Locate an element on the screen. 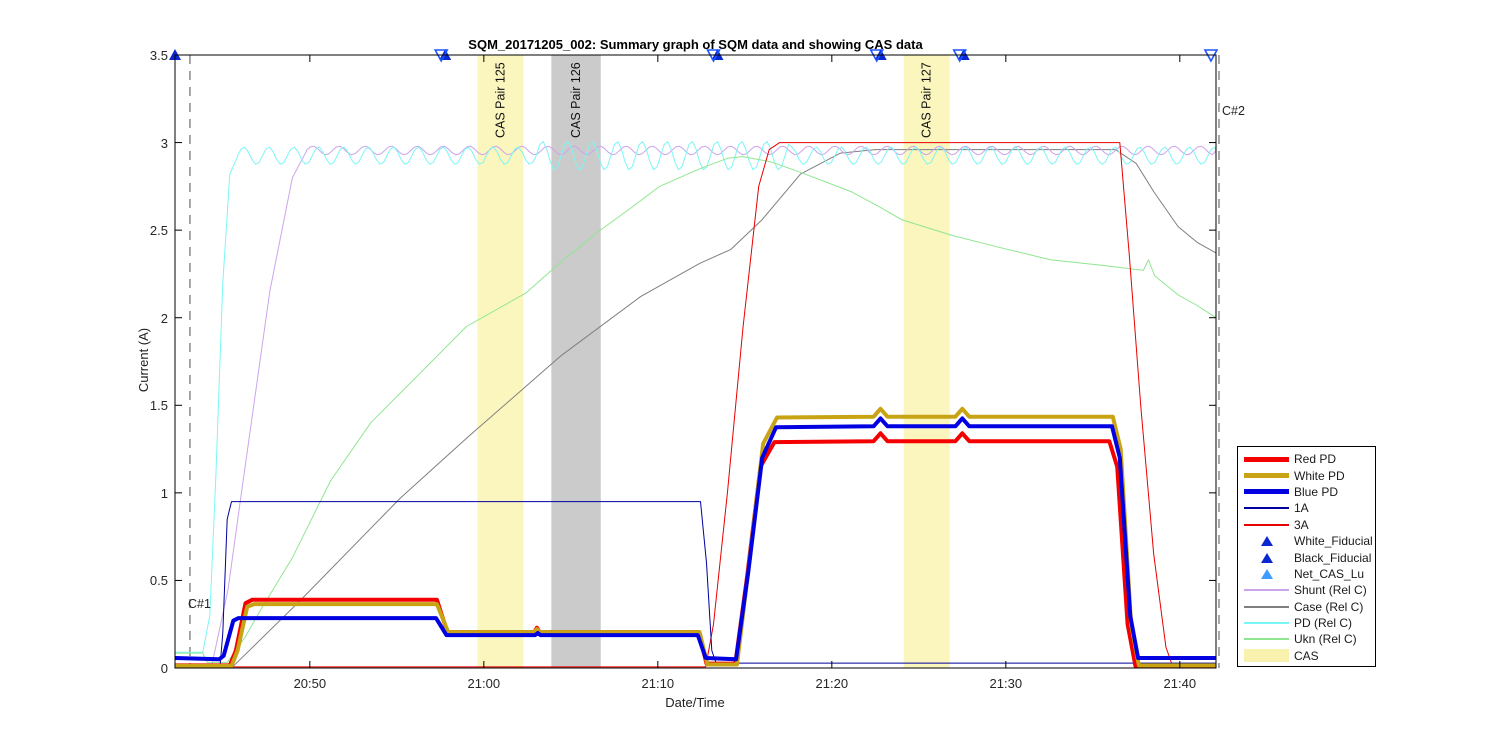 The image size is (1500, 750). annotation-c2-label: C#2 is located at coordinates (1233, 111).